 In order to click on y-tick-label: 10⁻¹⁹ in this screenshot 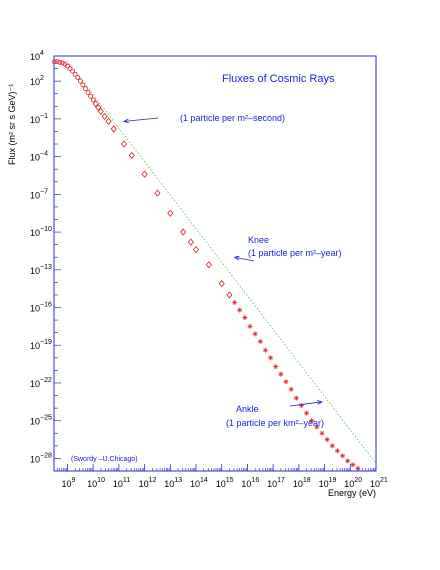, I will do `click(41, 345)`.